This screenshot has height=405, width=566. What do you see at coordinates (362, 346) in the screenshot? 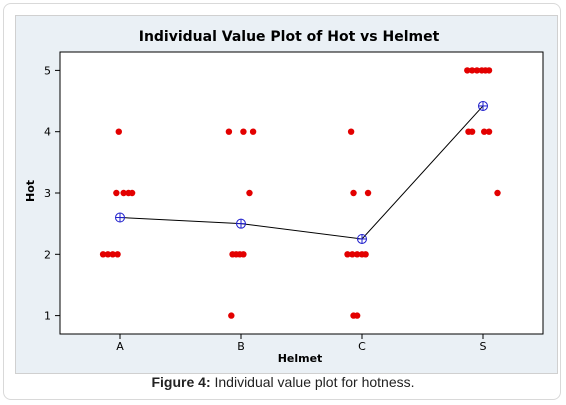
I see `x-tick-label: C` at bounding box center [362, 346].